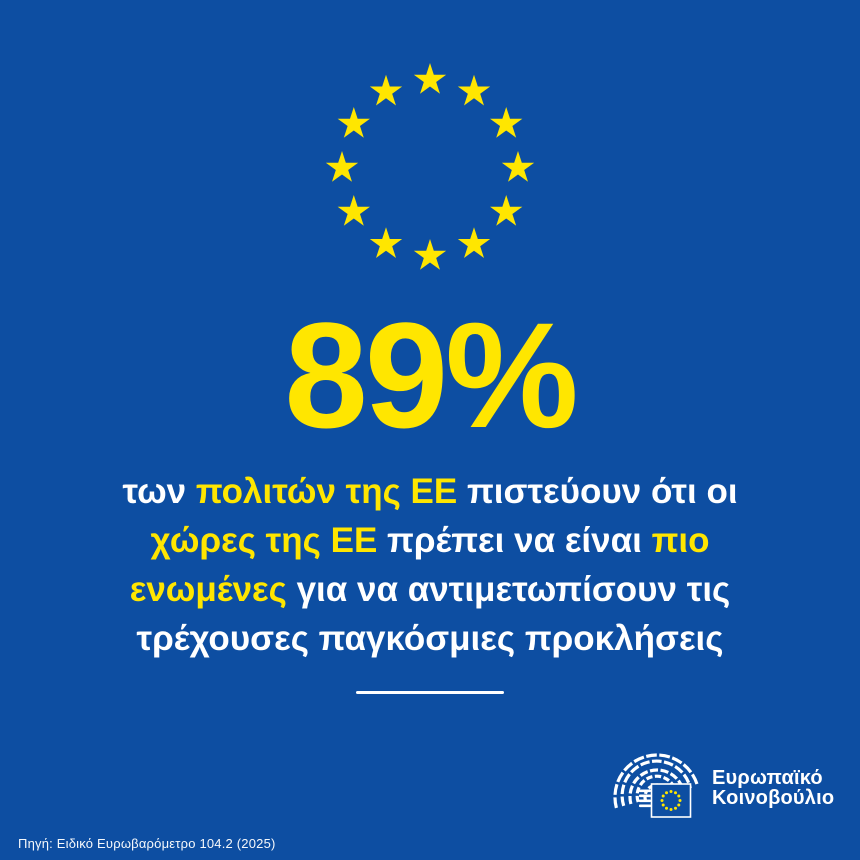  What do you see at coordinates (767, 777) in the screenshot?
I see `ep-logo-wordmark-line1: Ευρωπαϊκό` at bounding box center [767, 777].